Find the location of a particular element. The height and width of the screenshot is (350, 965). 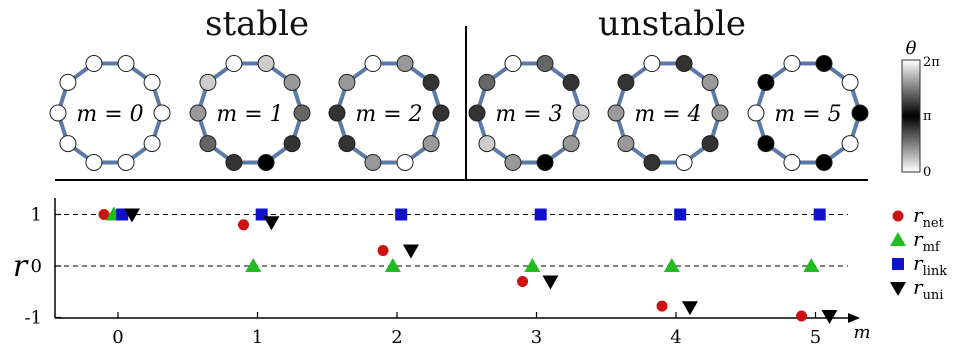

ring-label: m = 1 is located at coordinates (249, 114).